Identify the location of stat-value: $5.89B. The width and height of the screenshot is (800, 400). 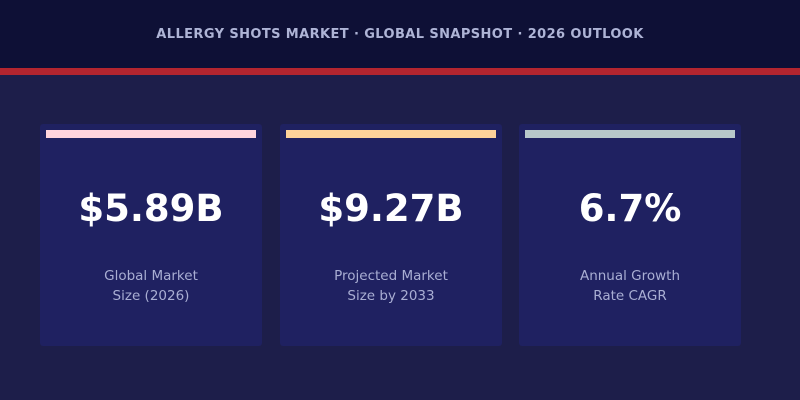
(151, 208).